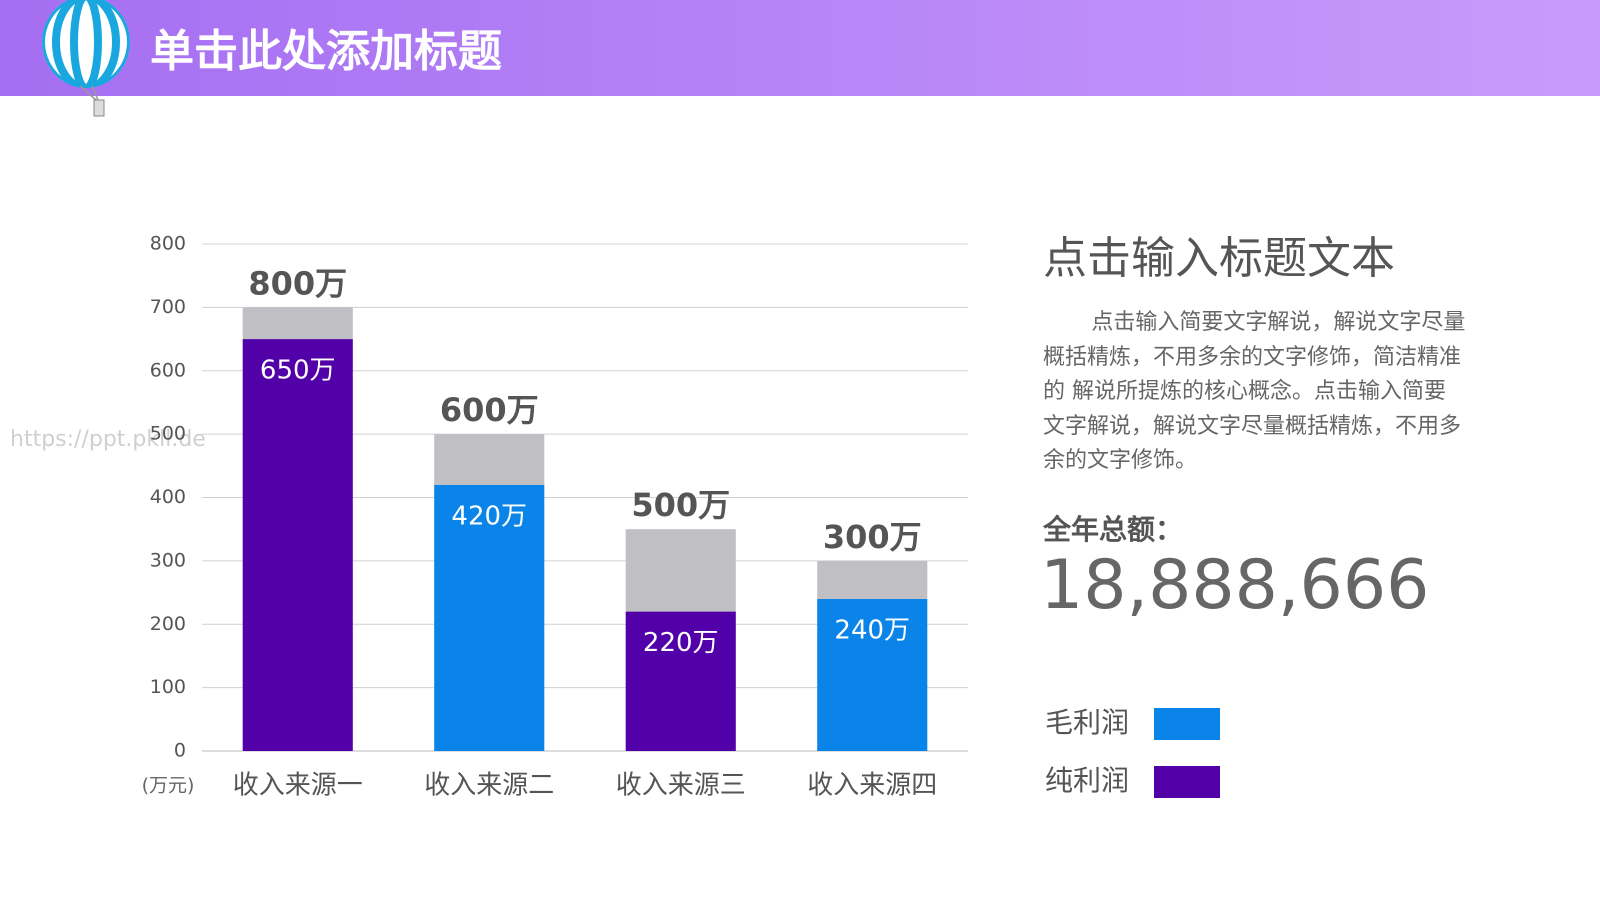 The image size is (1600, 900). What do you see at coordinates (168, 434) in the screenshot?
I see `y-tick-label: 500` at bounding box center [168, 434].